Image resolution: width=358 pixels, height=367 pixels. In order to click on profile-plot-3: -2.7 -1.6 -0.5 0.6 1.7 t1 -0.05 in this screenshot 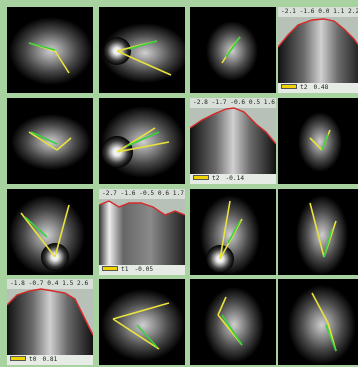, I will do `click(142, 232)`.